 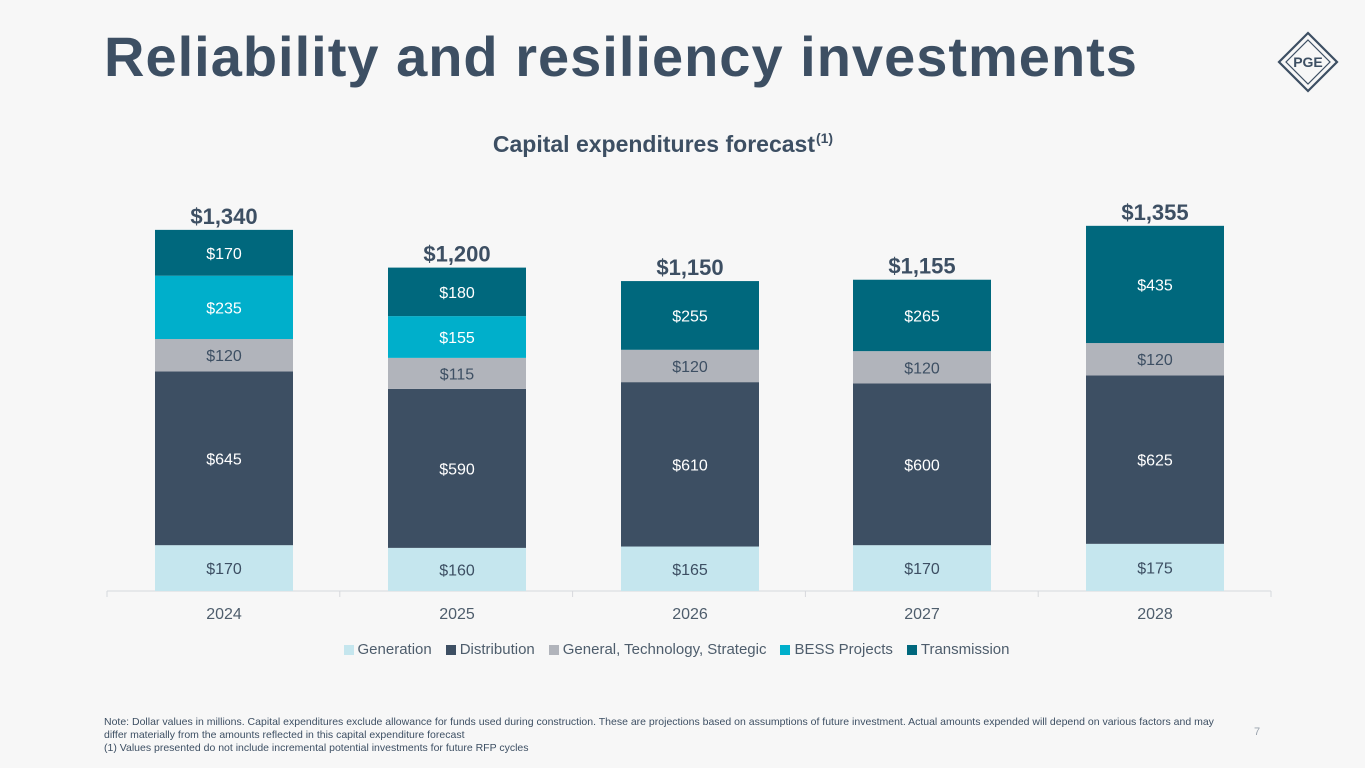 I want to click on chart-title-text: Capital expenditures forecast, so click(x=653, y=144).